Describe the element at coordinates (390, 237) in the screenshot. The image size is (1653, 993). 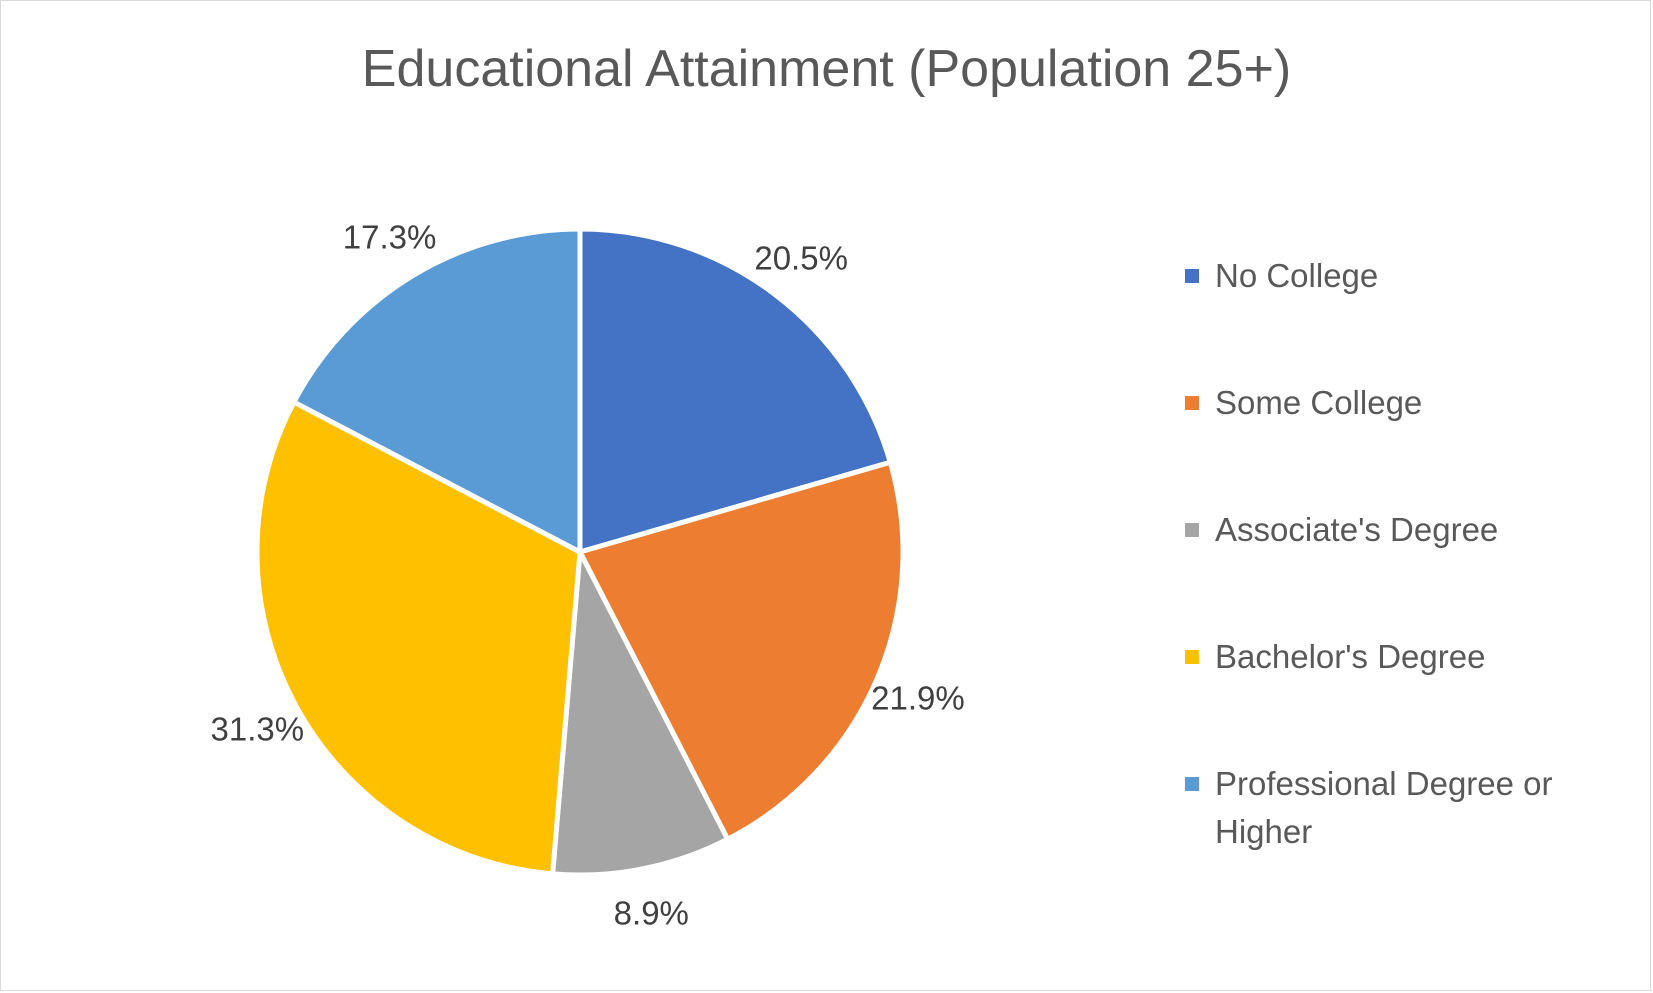
I see `data-label-professional-degree-or-higher: 17.3%` at that location.